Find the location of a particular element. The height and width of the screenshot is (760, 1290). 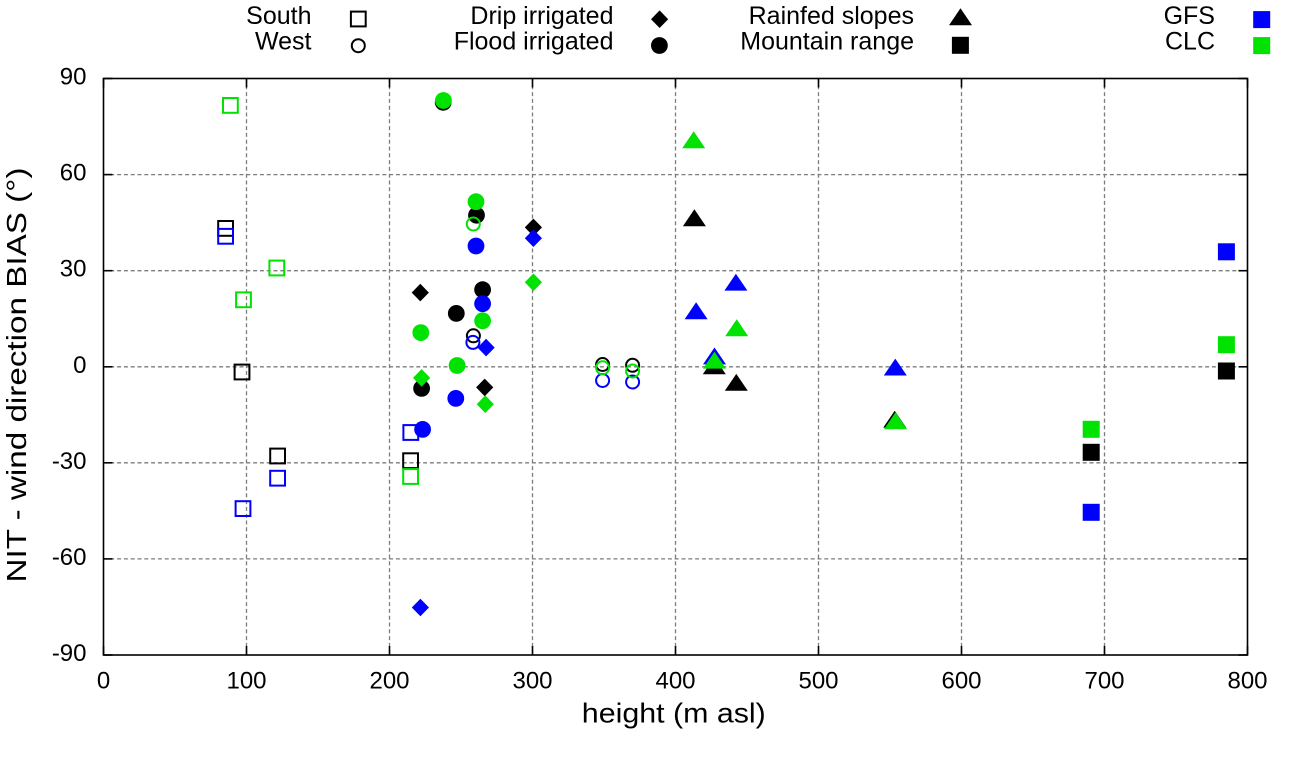

svg-text: -90 is located at coordinates (69, 653).